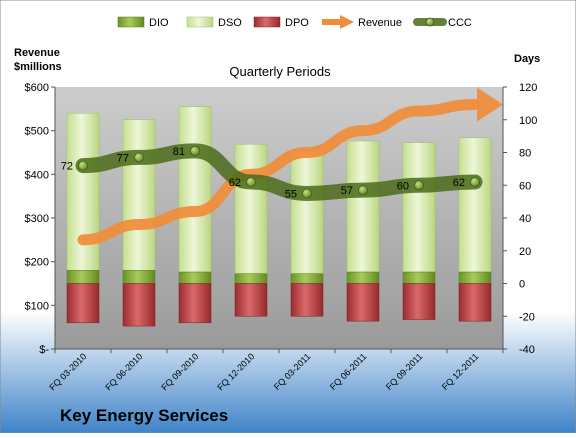 This screenshot has width=576, height=438. What do you see at coordinates (527, 350) in the screenshot?
I see `right-axis-tick-label: -40` at bounding box center [527, 350].